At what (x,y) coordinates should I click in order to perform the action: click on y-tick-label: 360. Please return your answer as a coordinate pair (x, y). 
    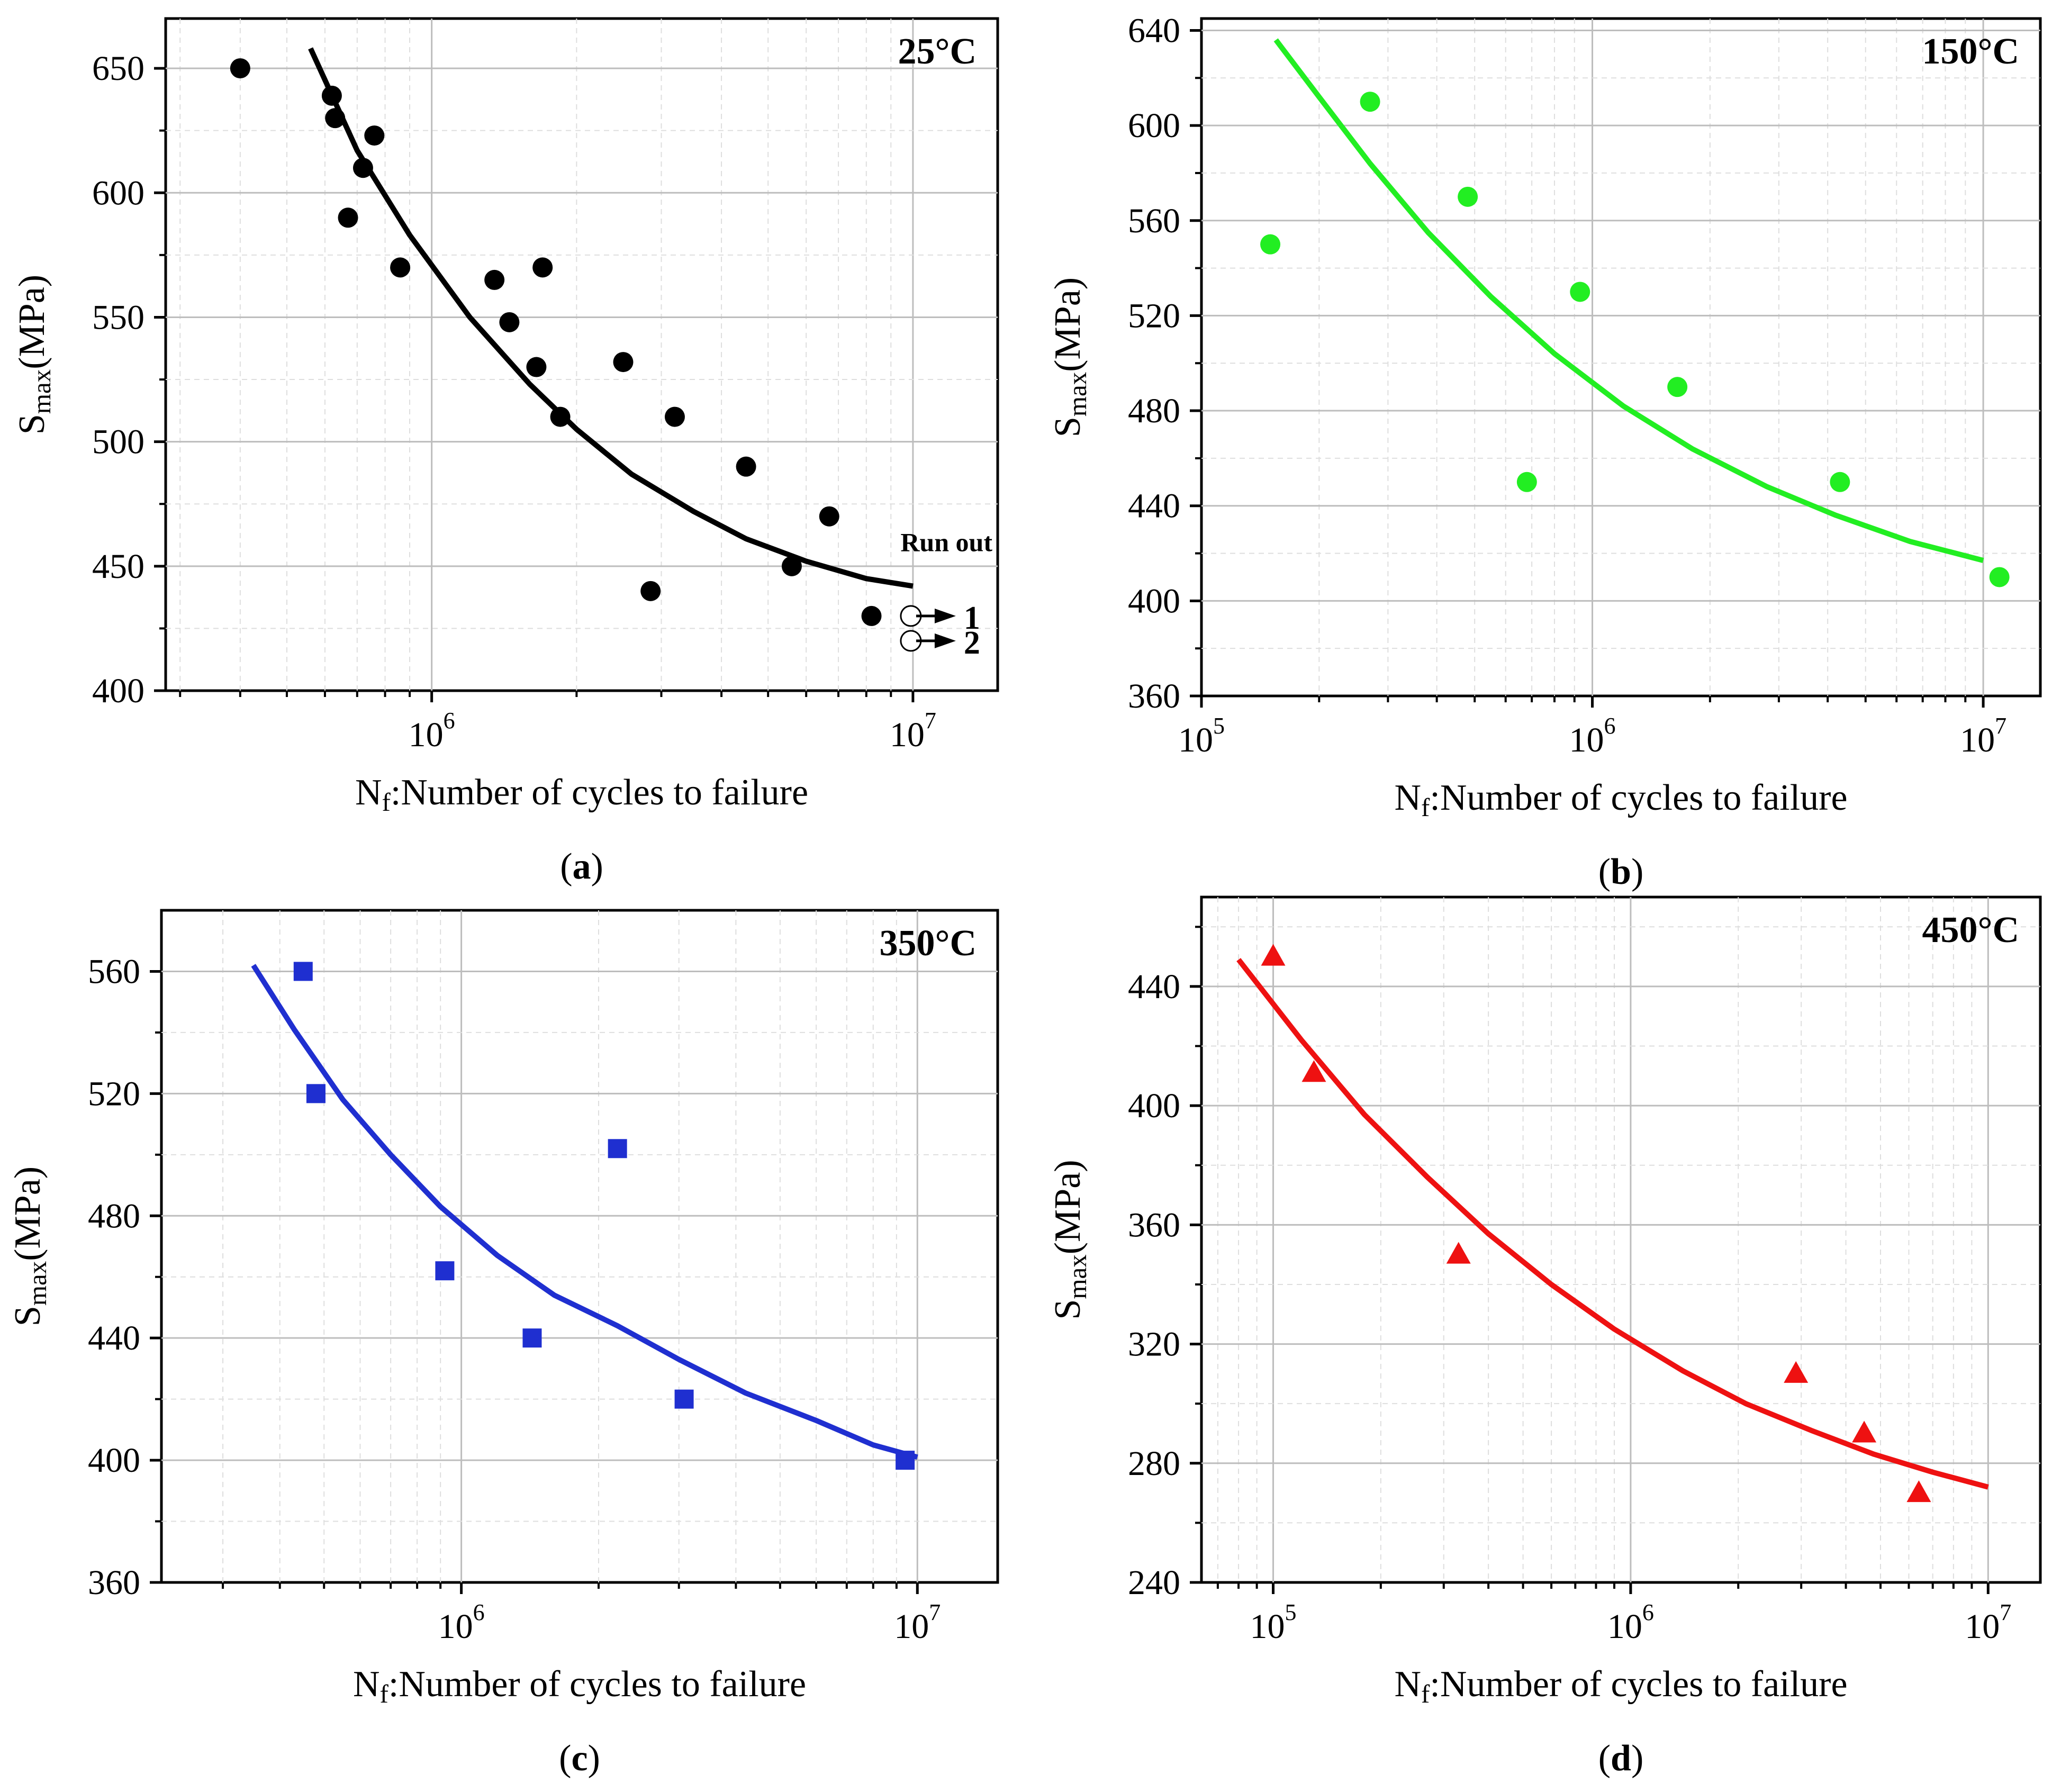
    Looking at the image, I should click on (114, 1582).